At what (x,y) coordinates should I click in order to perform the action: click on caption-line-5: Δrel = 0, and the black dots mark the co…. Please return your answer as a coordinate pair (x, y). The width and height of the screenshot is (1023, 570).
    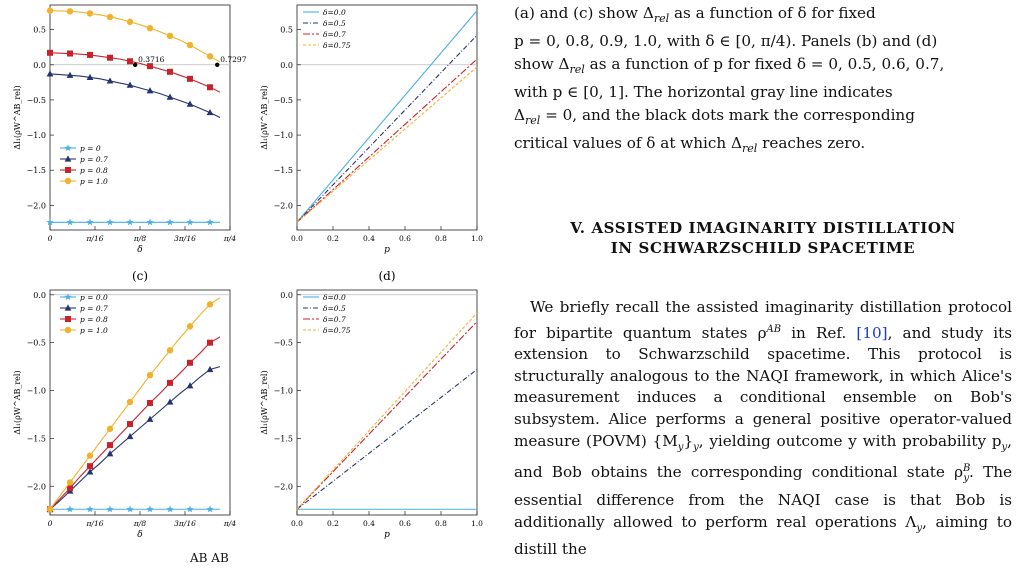
    Looking at the image, I should click on (714, 117).